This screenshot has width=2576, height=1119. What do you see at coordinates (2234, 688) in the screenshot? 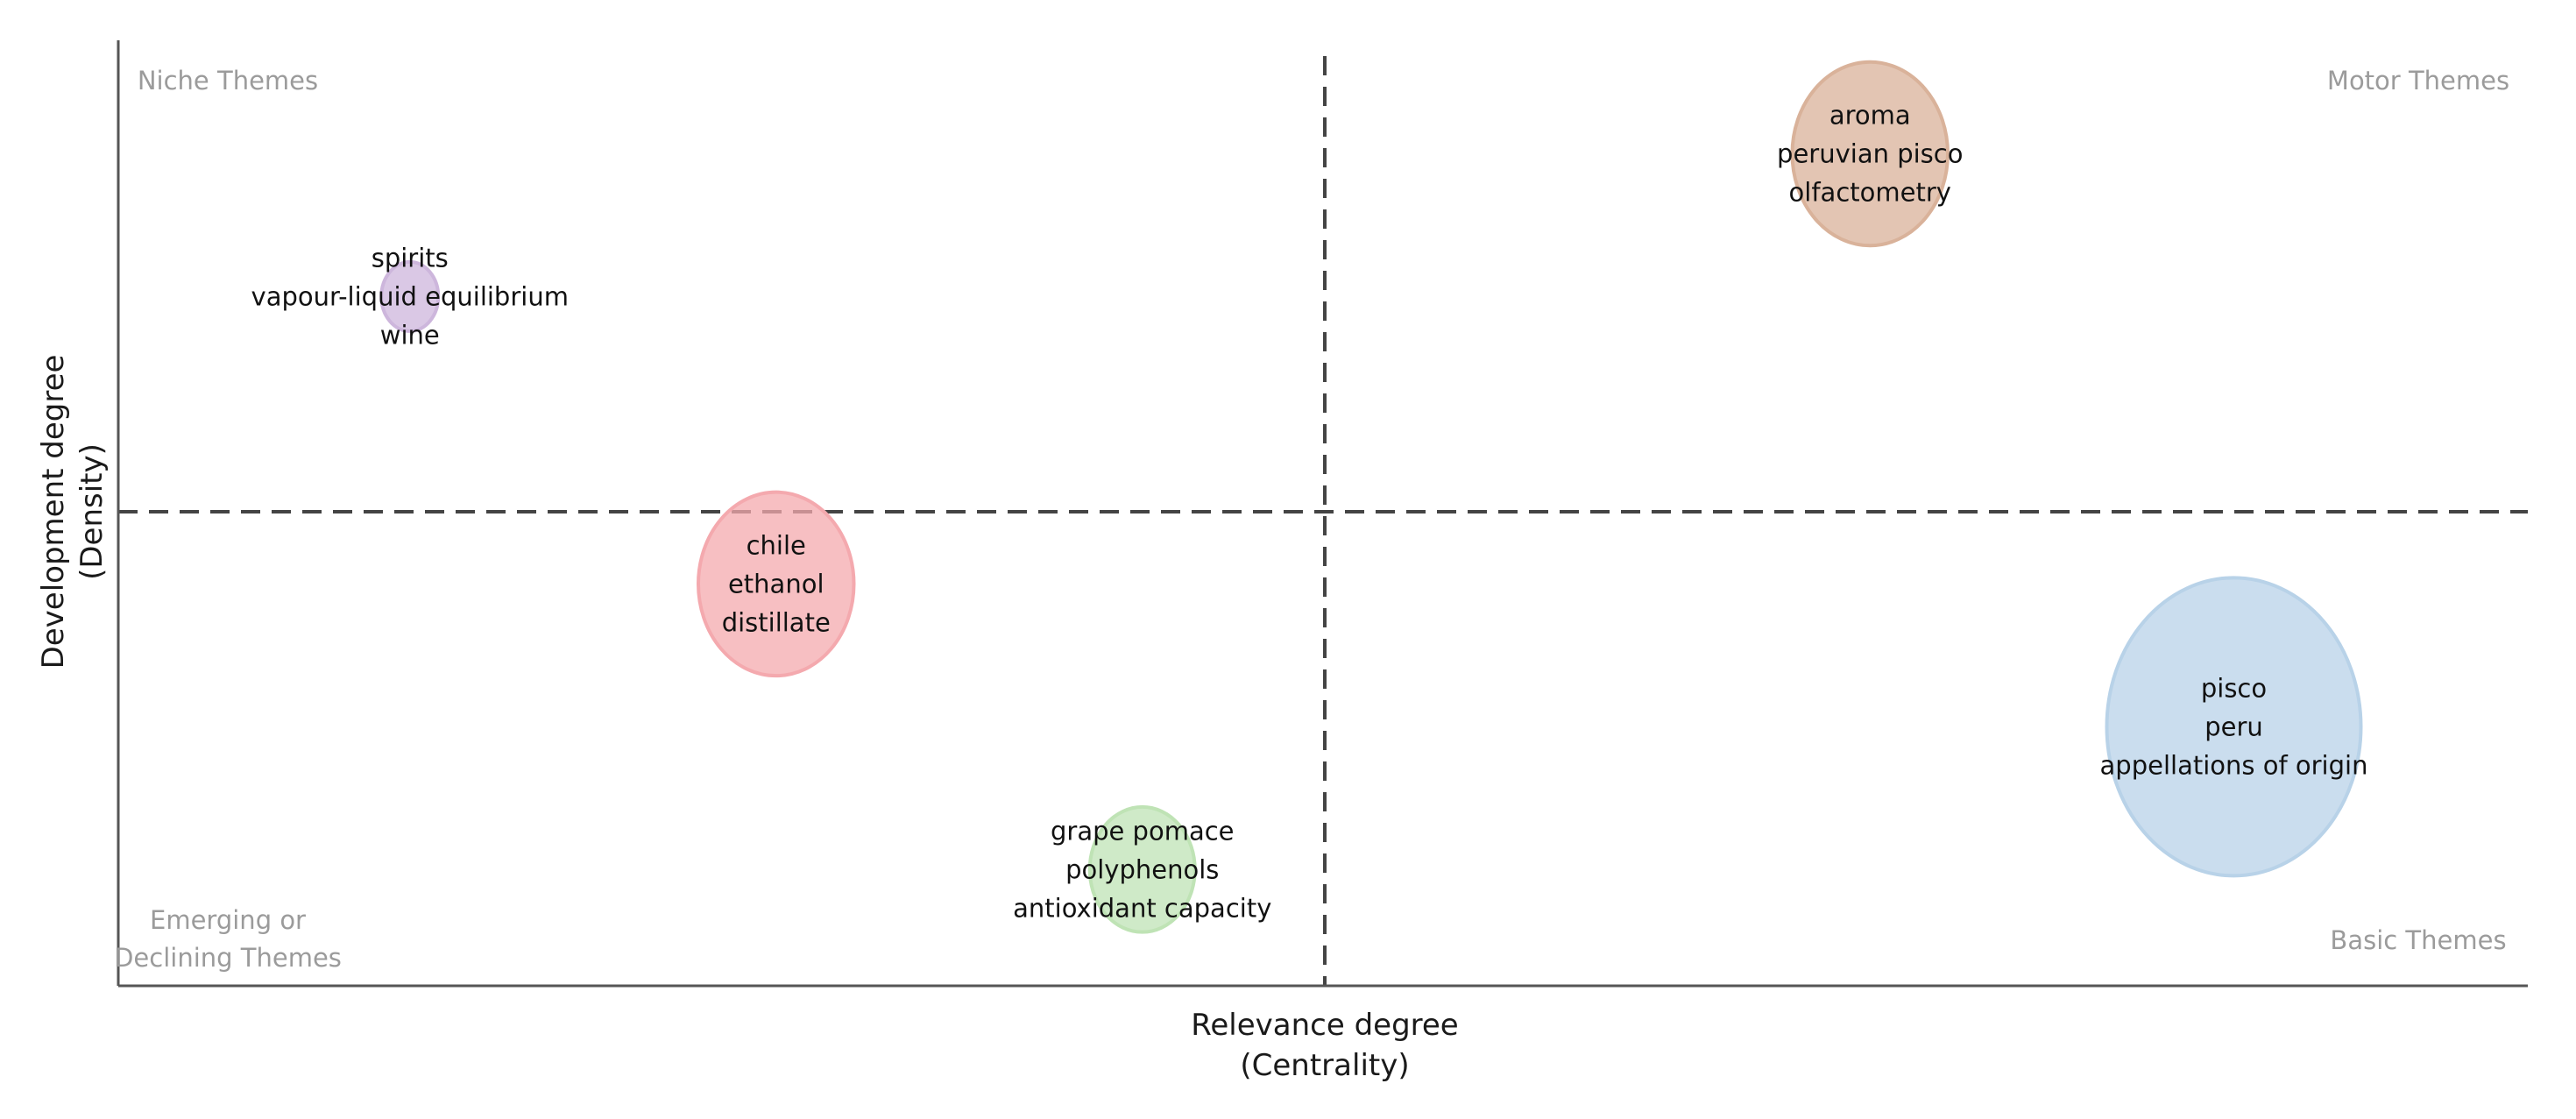
I see `theme-bubble-label: pisco` at bounding box center [2234, 688].